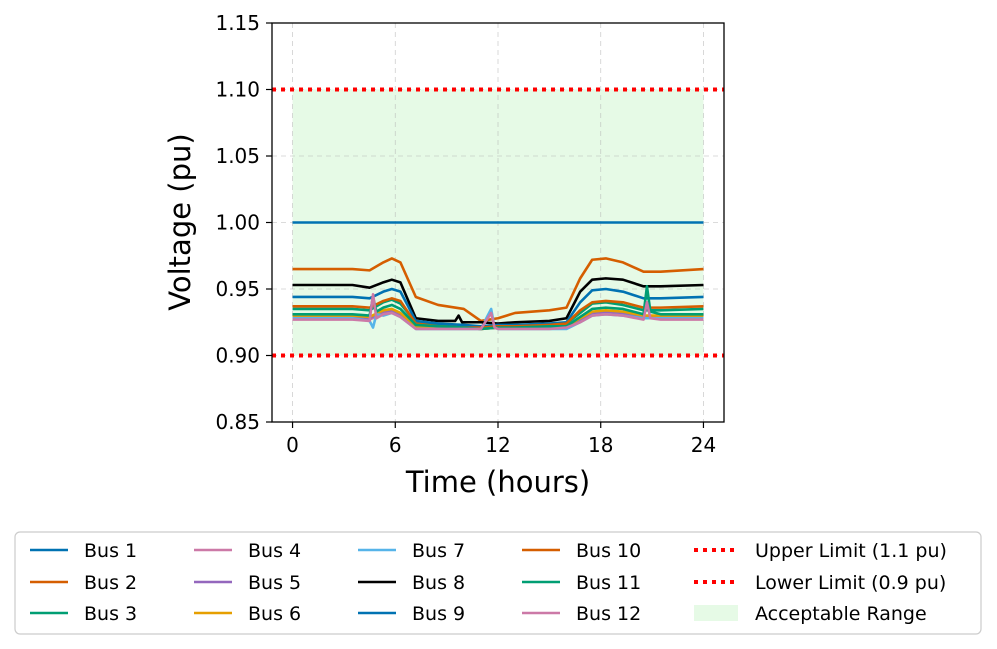 The width and height of the screenshot is (997, 649). Describe the element at coordinates (497, 482) in the screenshot. I see `x-axis-title: Time (hours)` at that location.